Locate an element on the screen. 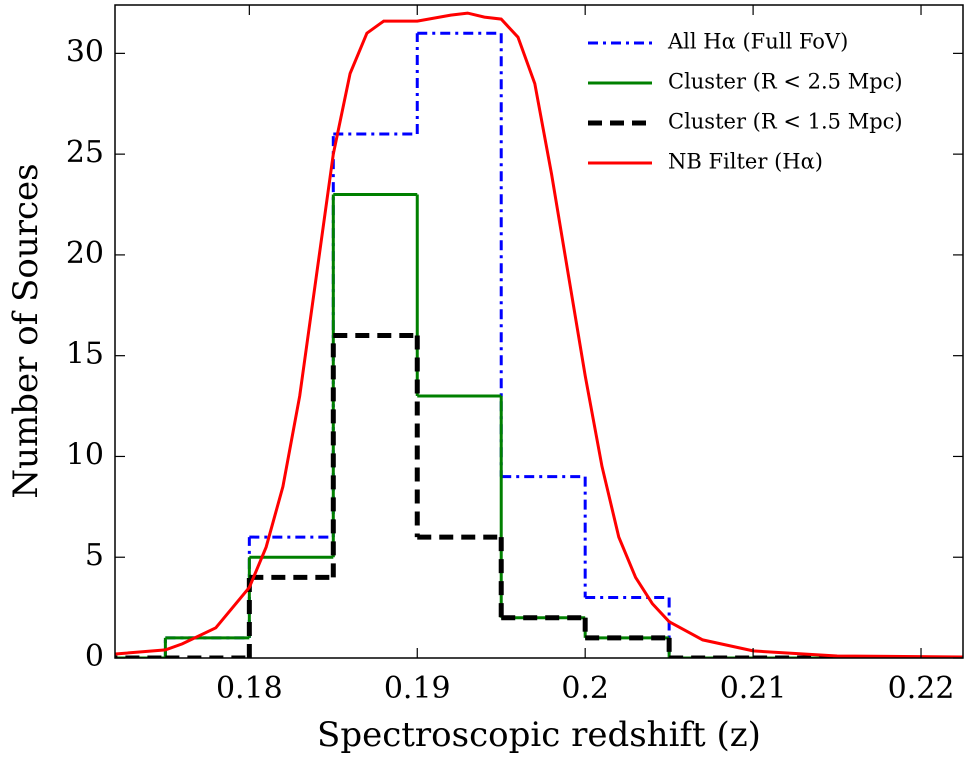 The width and height of the screenshot is (967, 761). y-tick-label: 25 is located at coordinates (85, 152).